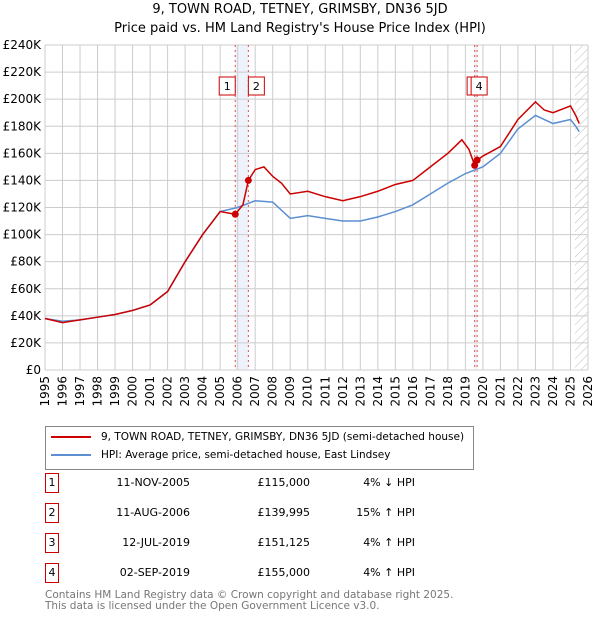 This screenshot has height=620, width=600. What do you see at coordinates (389, 482) in the screenshot?
I see `transaction-hpi: 4% ↓ HPI` at bounding box center [389, 482].